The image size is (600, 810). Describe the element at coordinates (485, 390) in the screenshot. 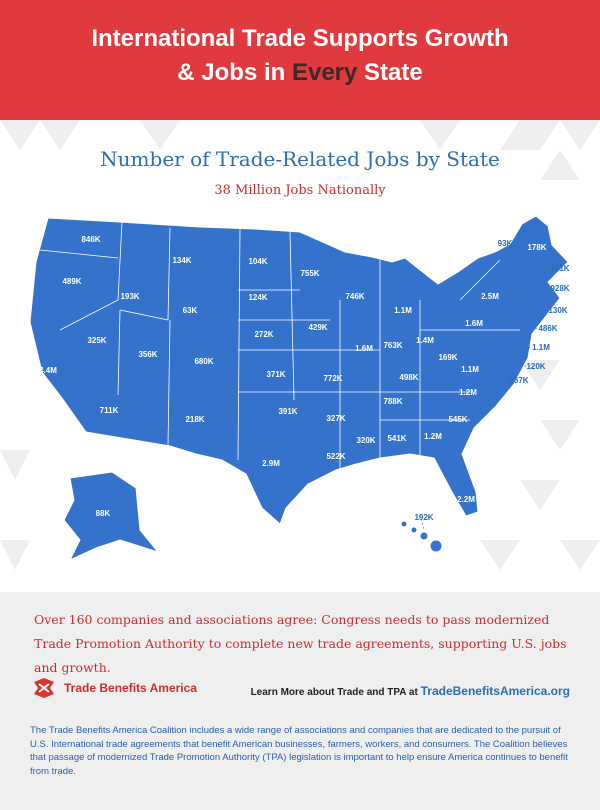

I see `leader-lines` at that location.